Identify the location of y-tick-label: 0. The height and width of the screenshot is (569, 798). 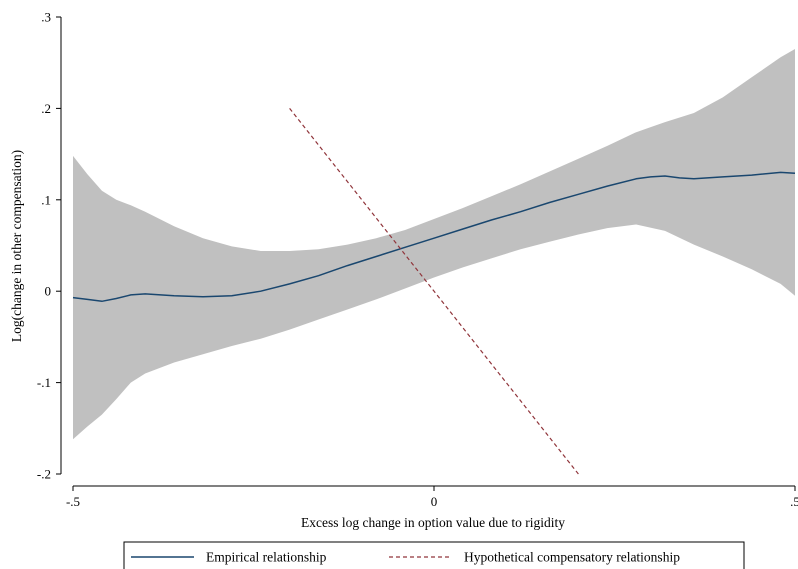
(48, 291).